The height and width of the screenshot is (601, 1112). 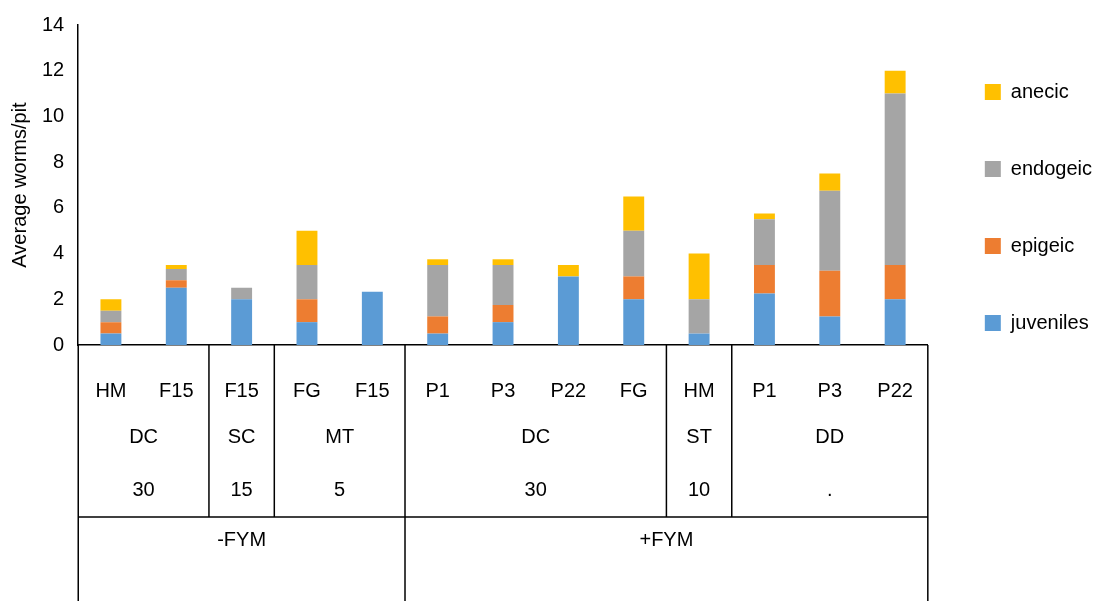 What do you see at coordinates (59, 252) in the screenshot?
I see `y-tick-label: 4` at bounding box center [59, 252].